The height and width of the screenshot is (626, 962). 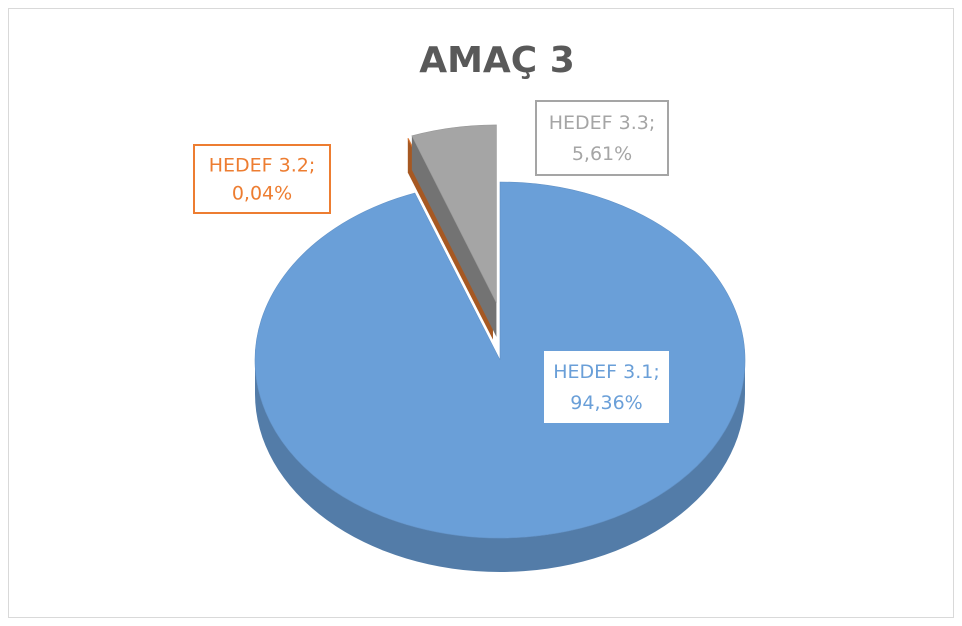 I want to click on category-name: HEDEF 3.3, so click(x=599, y=123).